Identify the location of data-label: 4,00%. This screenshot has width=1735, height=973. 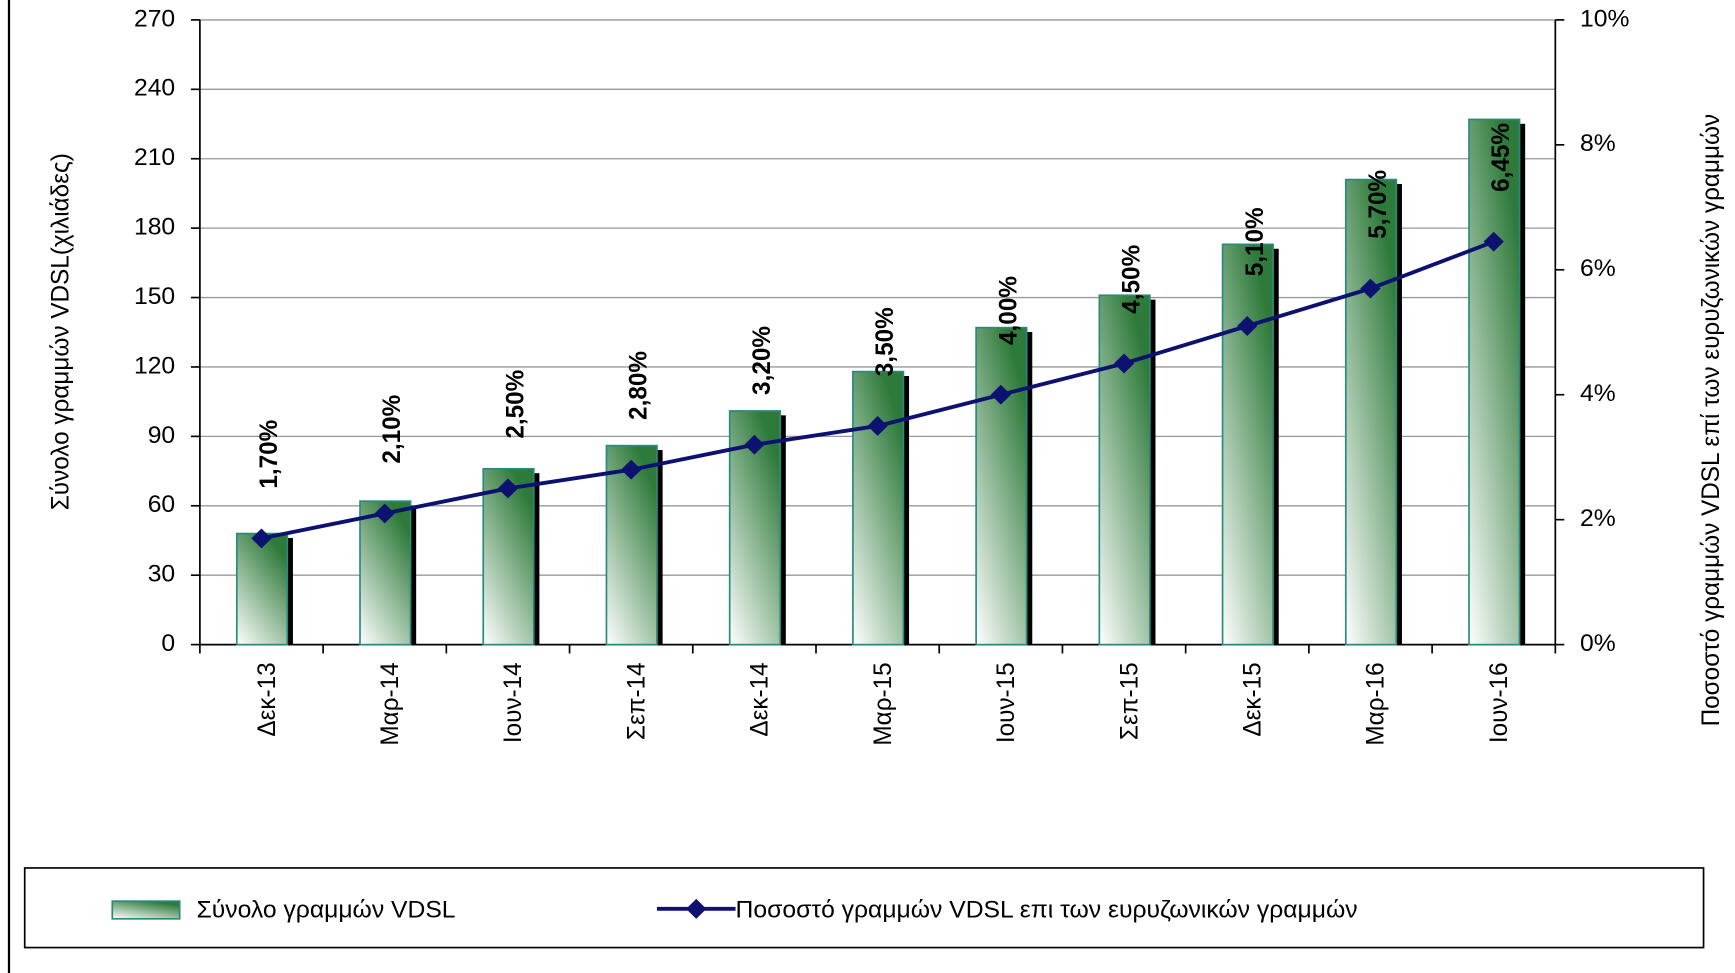
(1008, 310).